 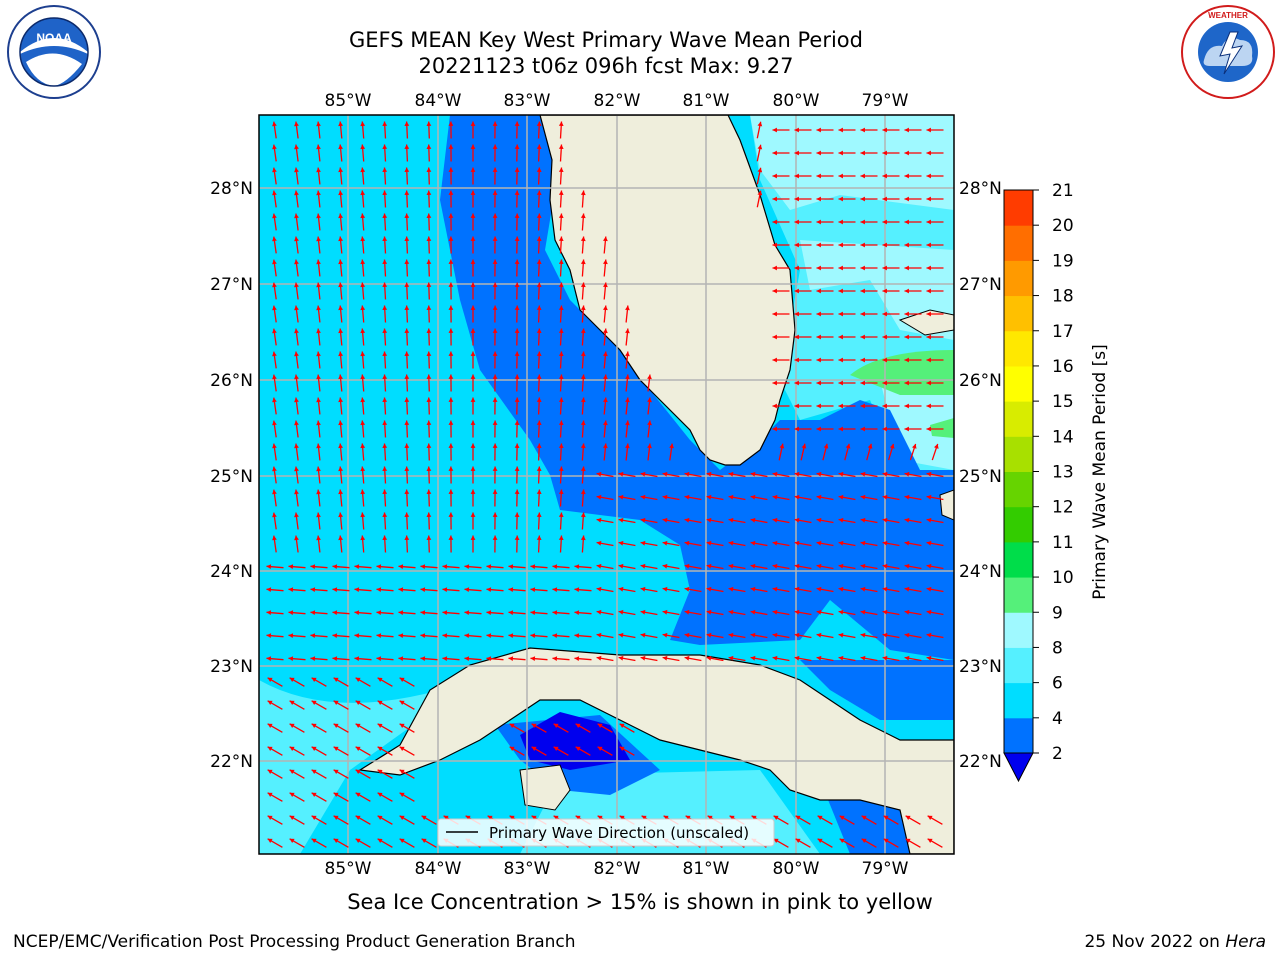 What do you see at coordinates (1228, 15) in the screenshot?
I see `svg-text: WEATHER` at bounding box center [1228, 15].